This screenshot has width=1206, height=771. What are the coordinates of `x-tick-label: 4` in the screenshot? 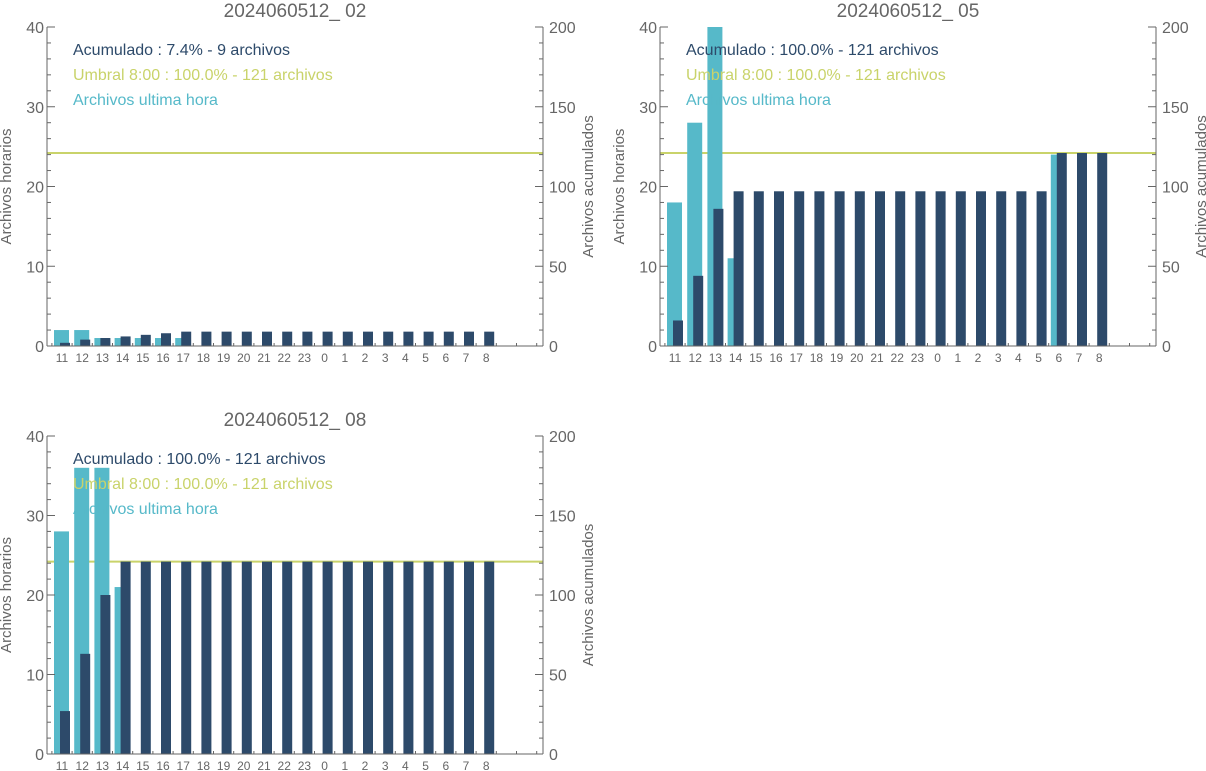 It's located at (405, 765).